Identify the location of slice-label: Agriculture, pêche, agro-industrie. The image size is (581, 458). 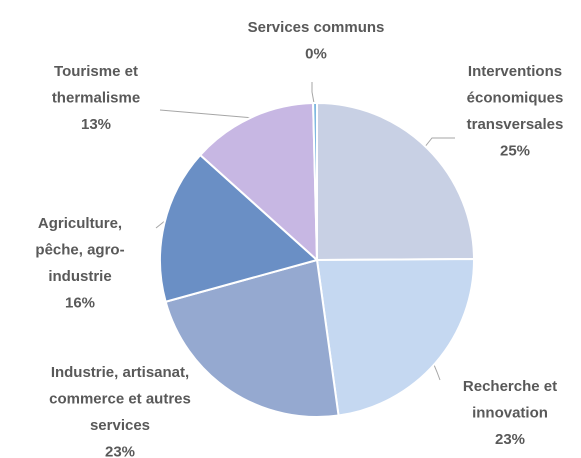
(79, 250).